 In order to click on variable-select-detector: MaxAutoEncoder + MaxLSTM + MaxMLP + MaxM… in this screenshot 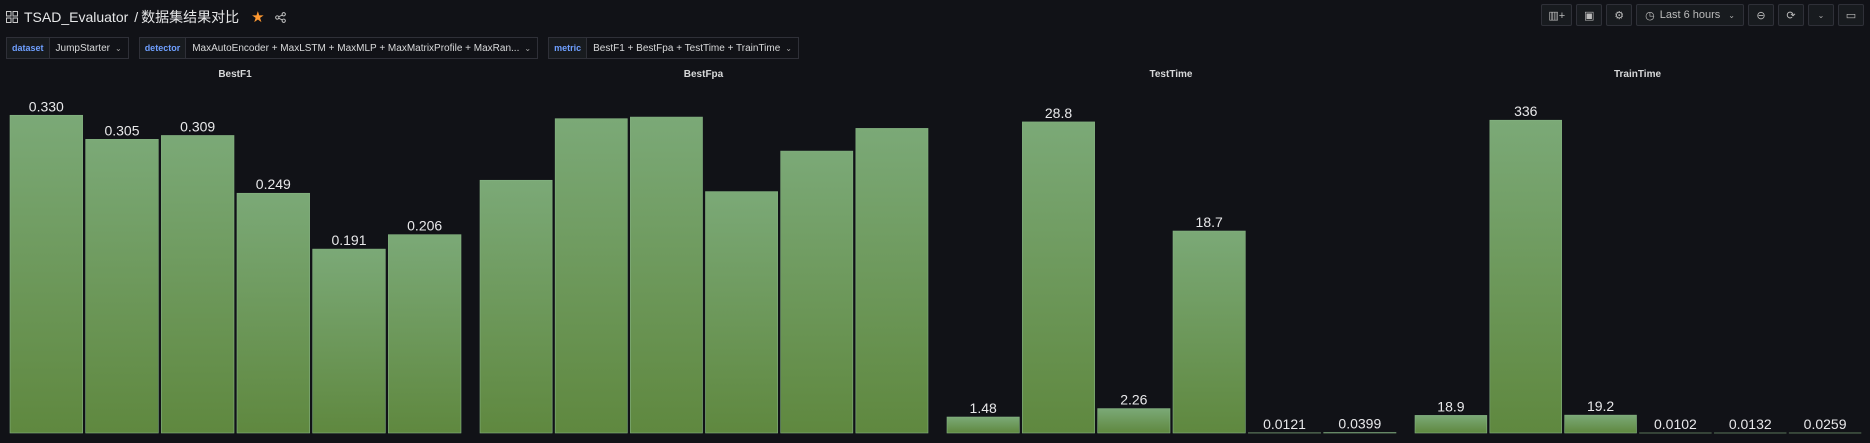, I will do `click(362, 48)`.